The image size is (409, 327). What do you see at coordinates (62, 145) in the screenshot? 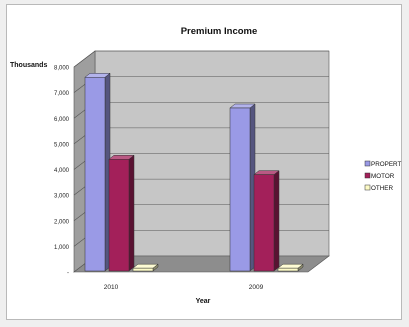
I see `y-tick-label: 5,000` at bounding box center [62, 145].